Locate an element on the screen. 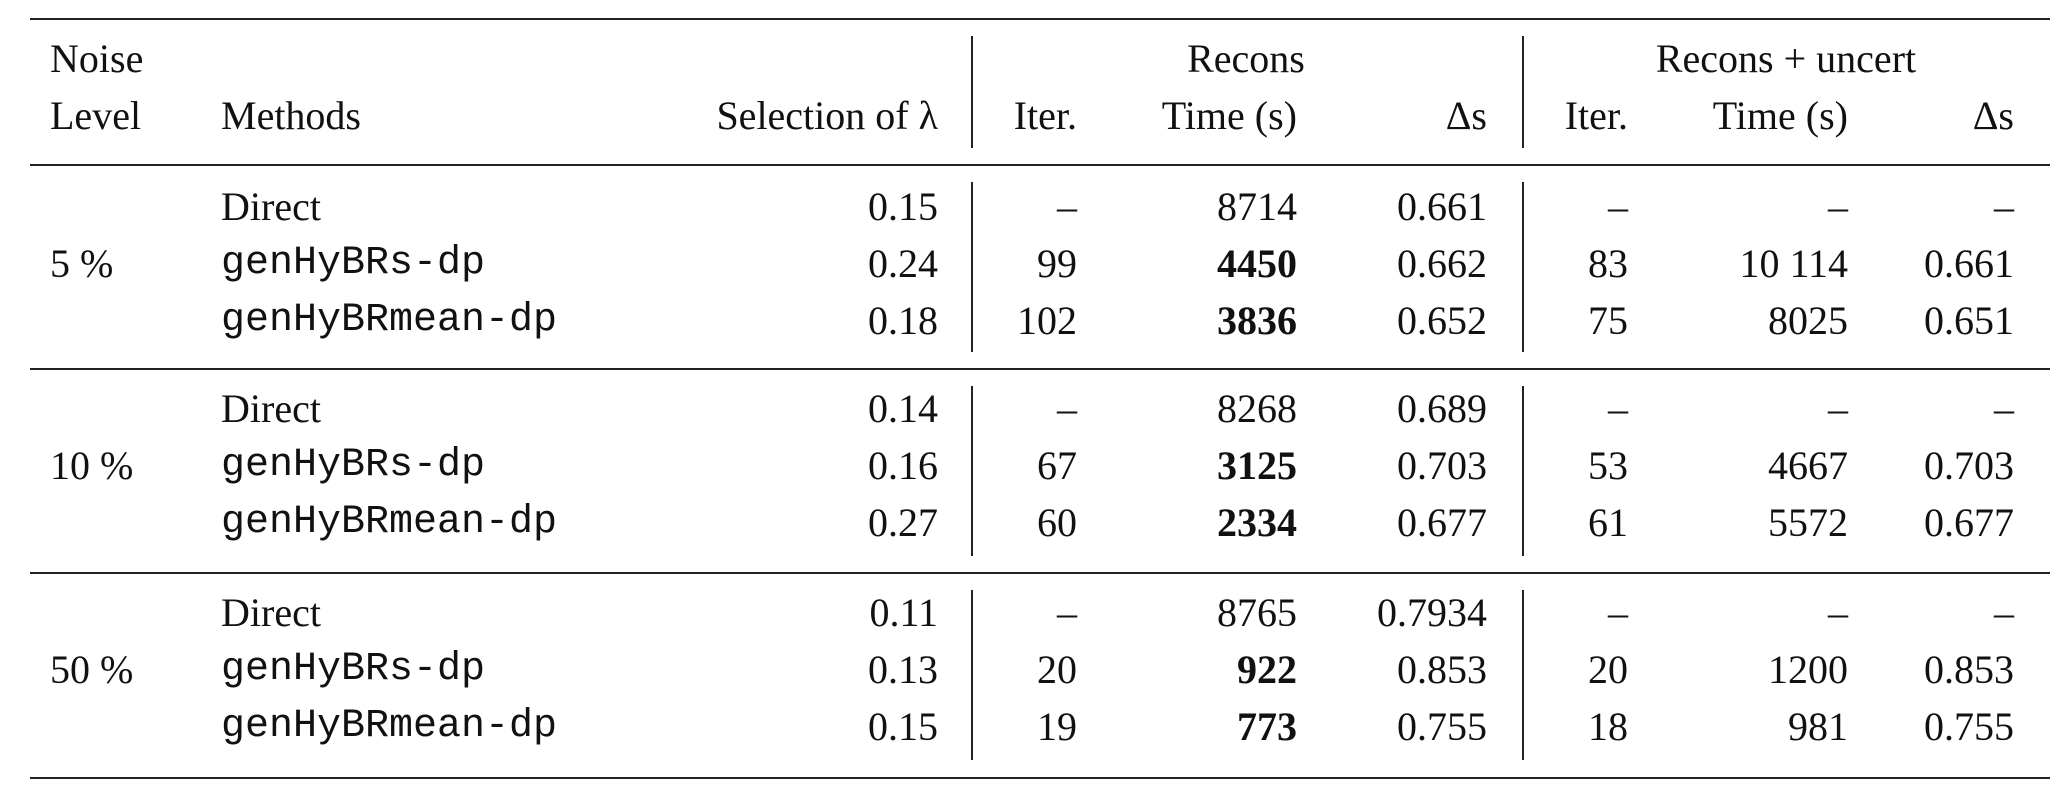 This screenshot has height=795, width=2067. cell: 60 is located at coordinates (1057, 522).